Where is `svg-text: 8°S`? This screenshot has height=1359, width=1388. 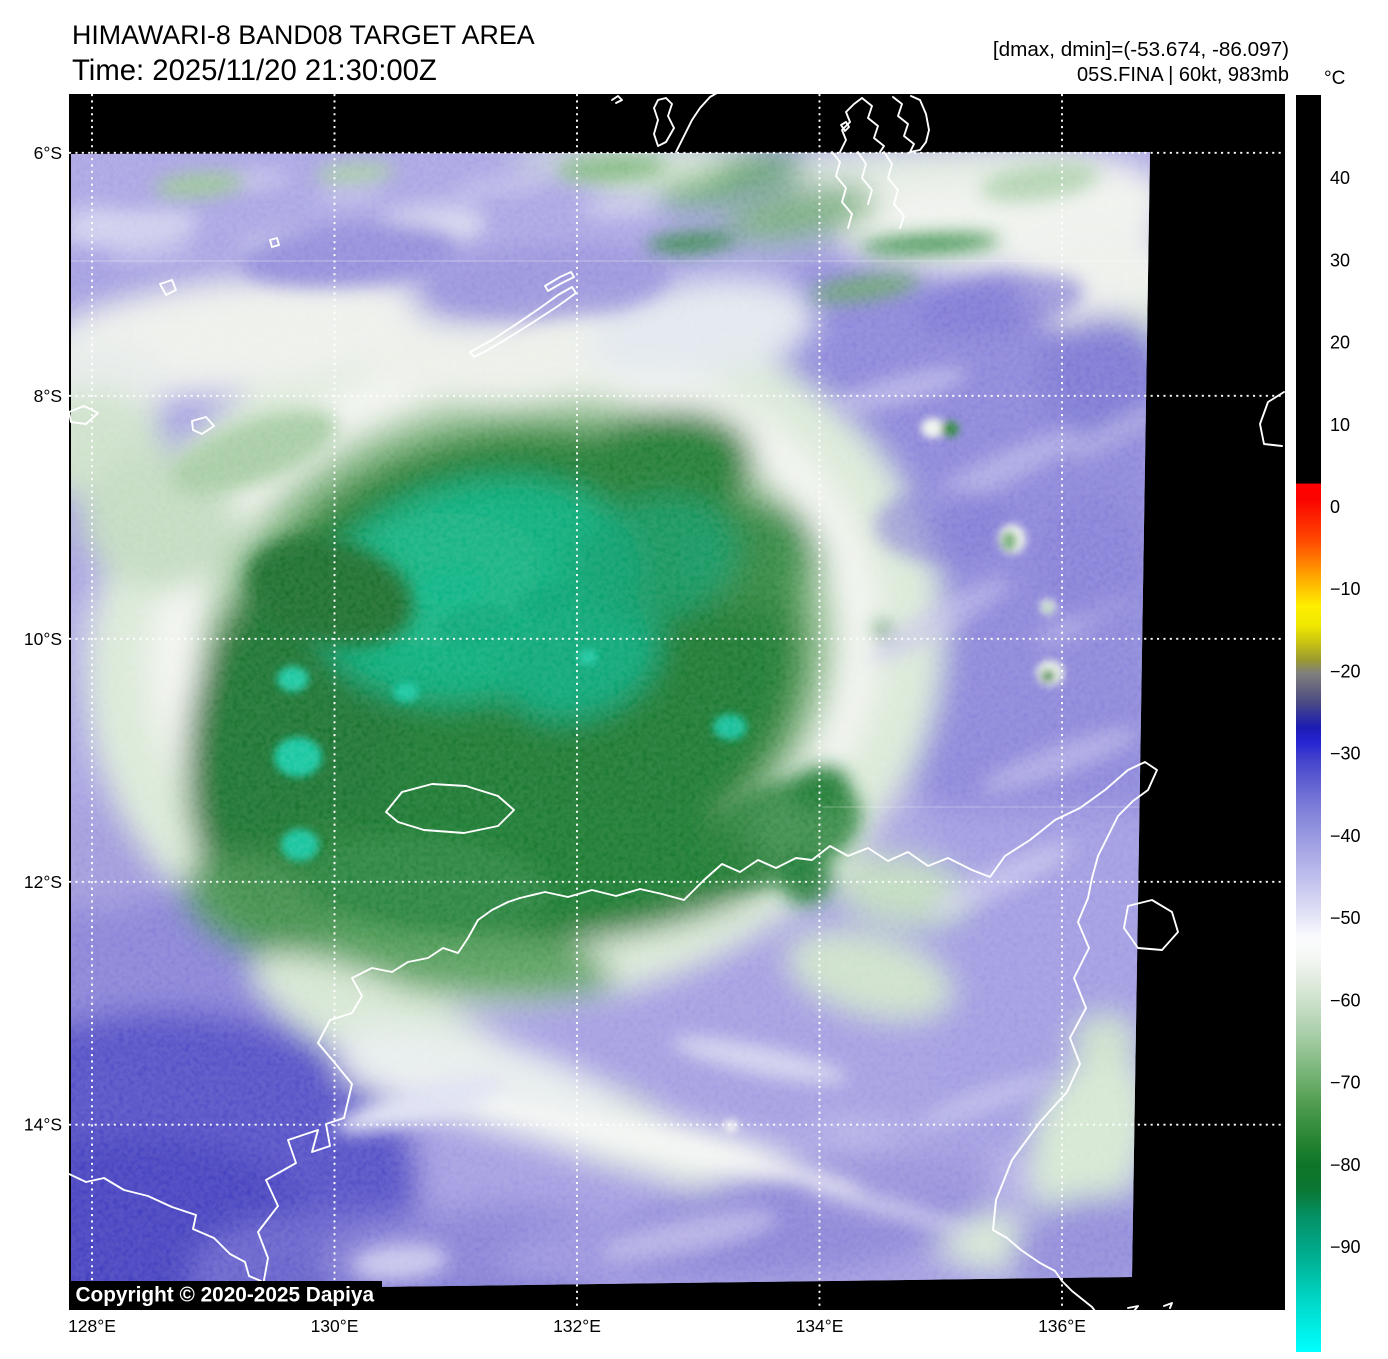
svg-text: 8°S is located at coordinates (48, 396).